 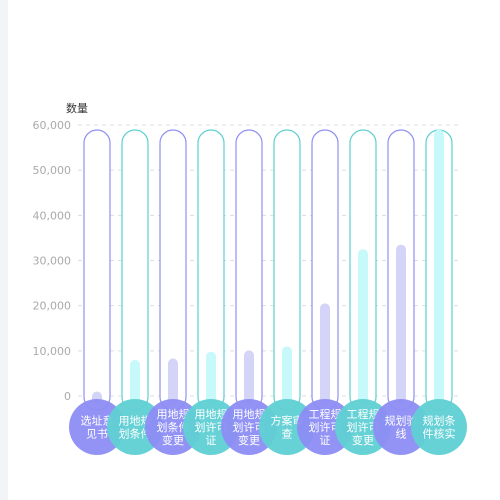 What do you see at coordinates (439, 421) in the screenshot?
I see `category-label: 规划条` at bounding box center [439, 421].